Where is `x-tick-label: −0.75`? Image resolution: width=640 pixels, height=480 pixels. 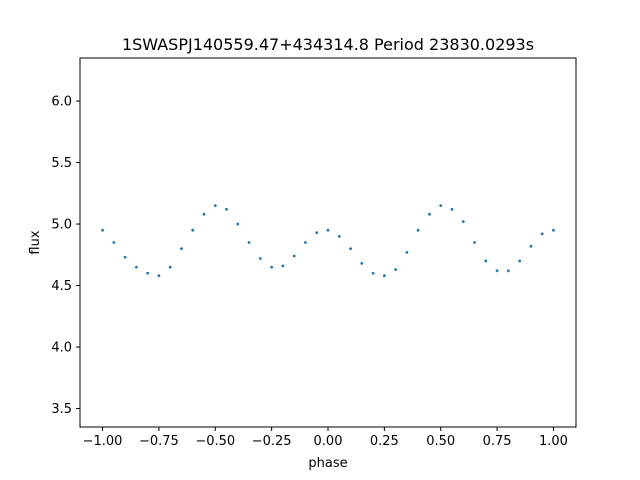 x-tick-label: −0.75 is located at coordinates (159, 441).